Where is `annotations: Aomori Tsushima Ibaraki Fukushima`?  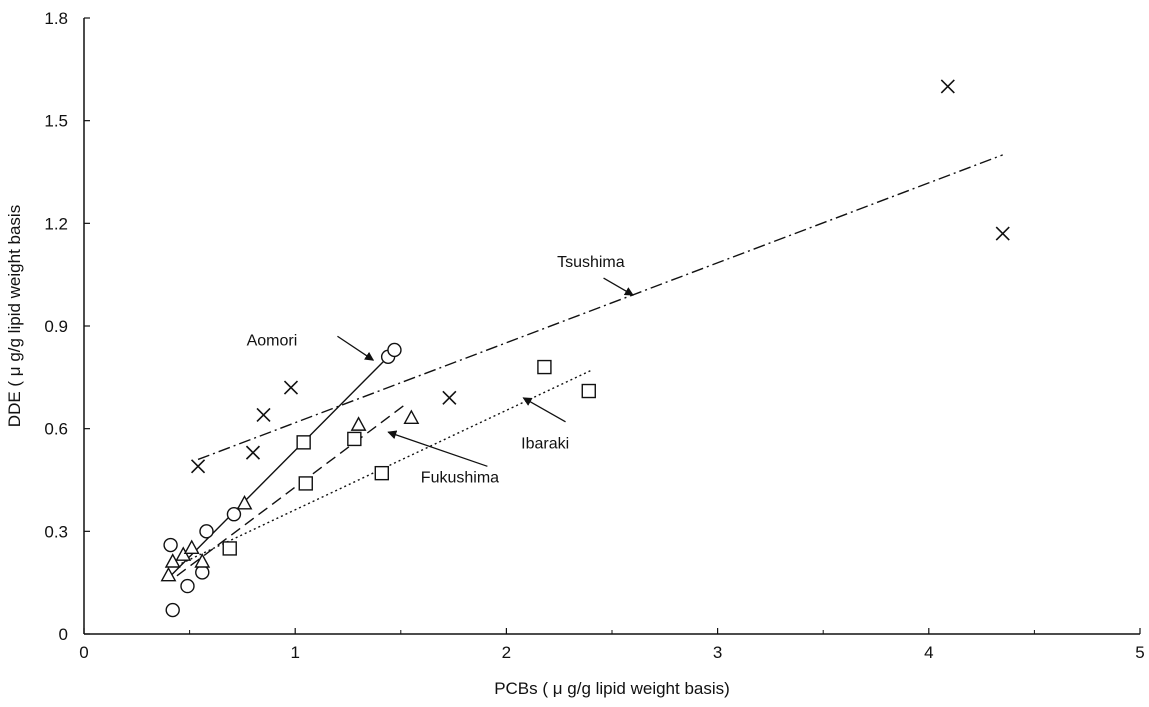 annotations: Aomori Tsushima Ibaraki Fukushima is located at coordinates (440, 370).